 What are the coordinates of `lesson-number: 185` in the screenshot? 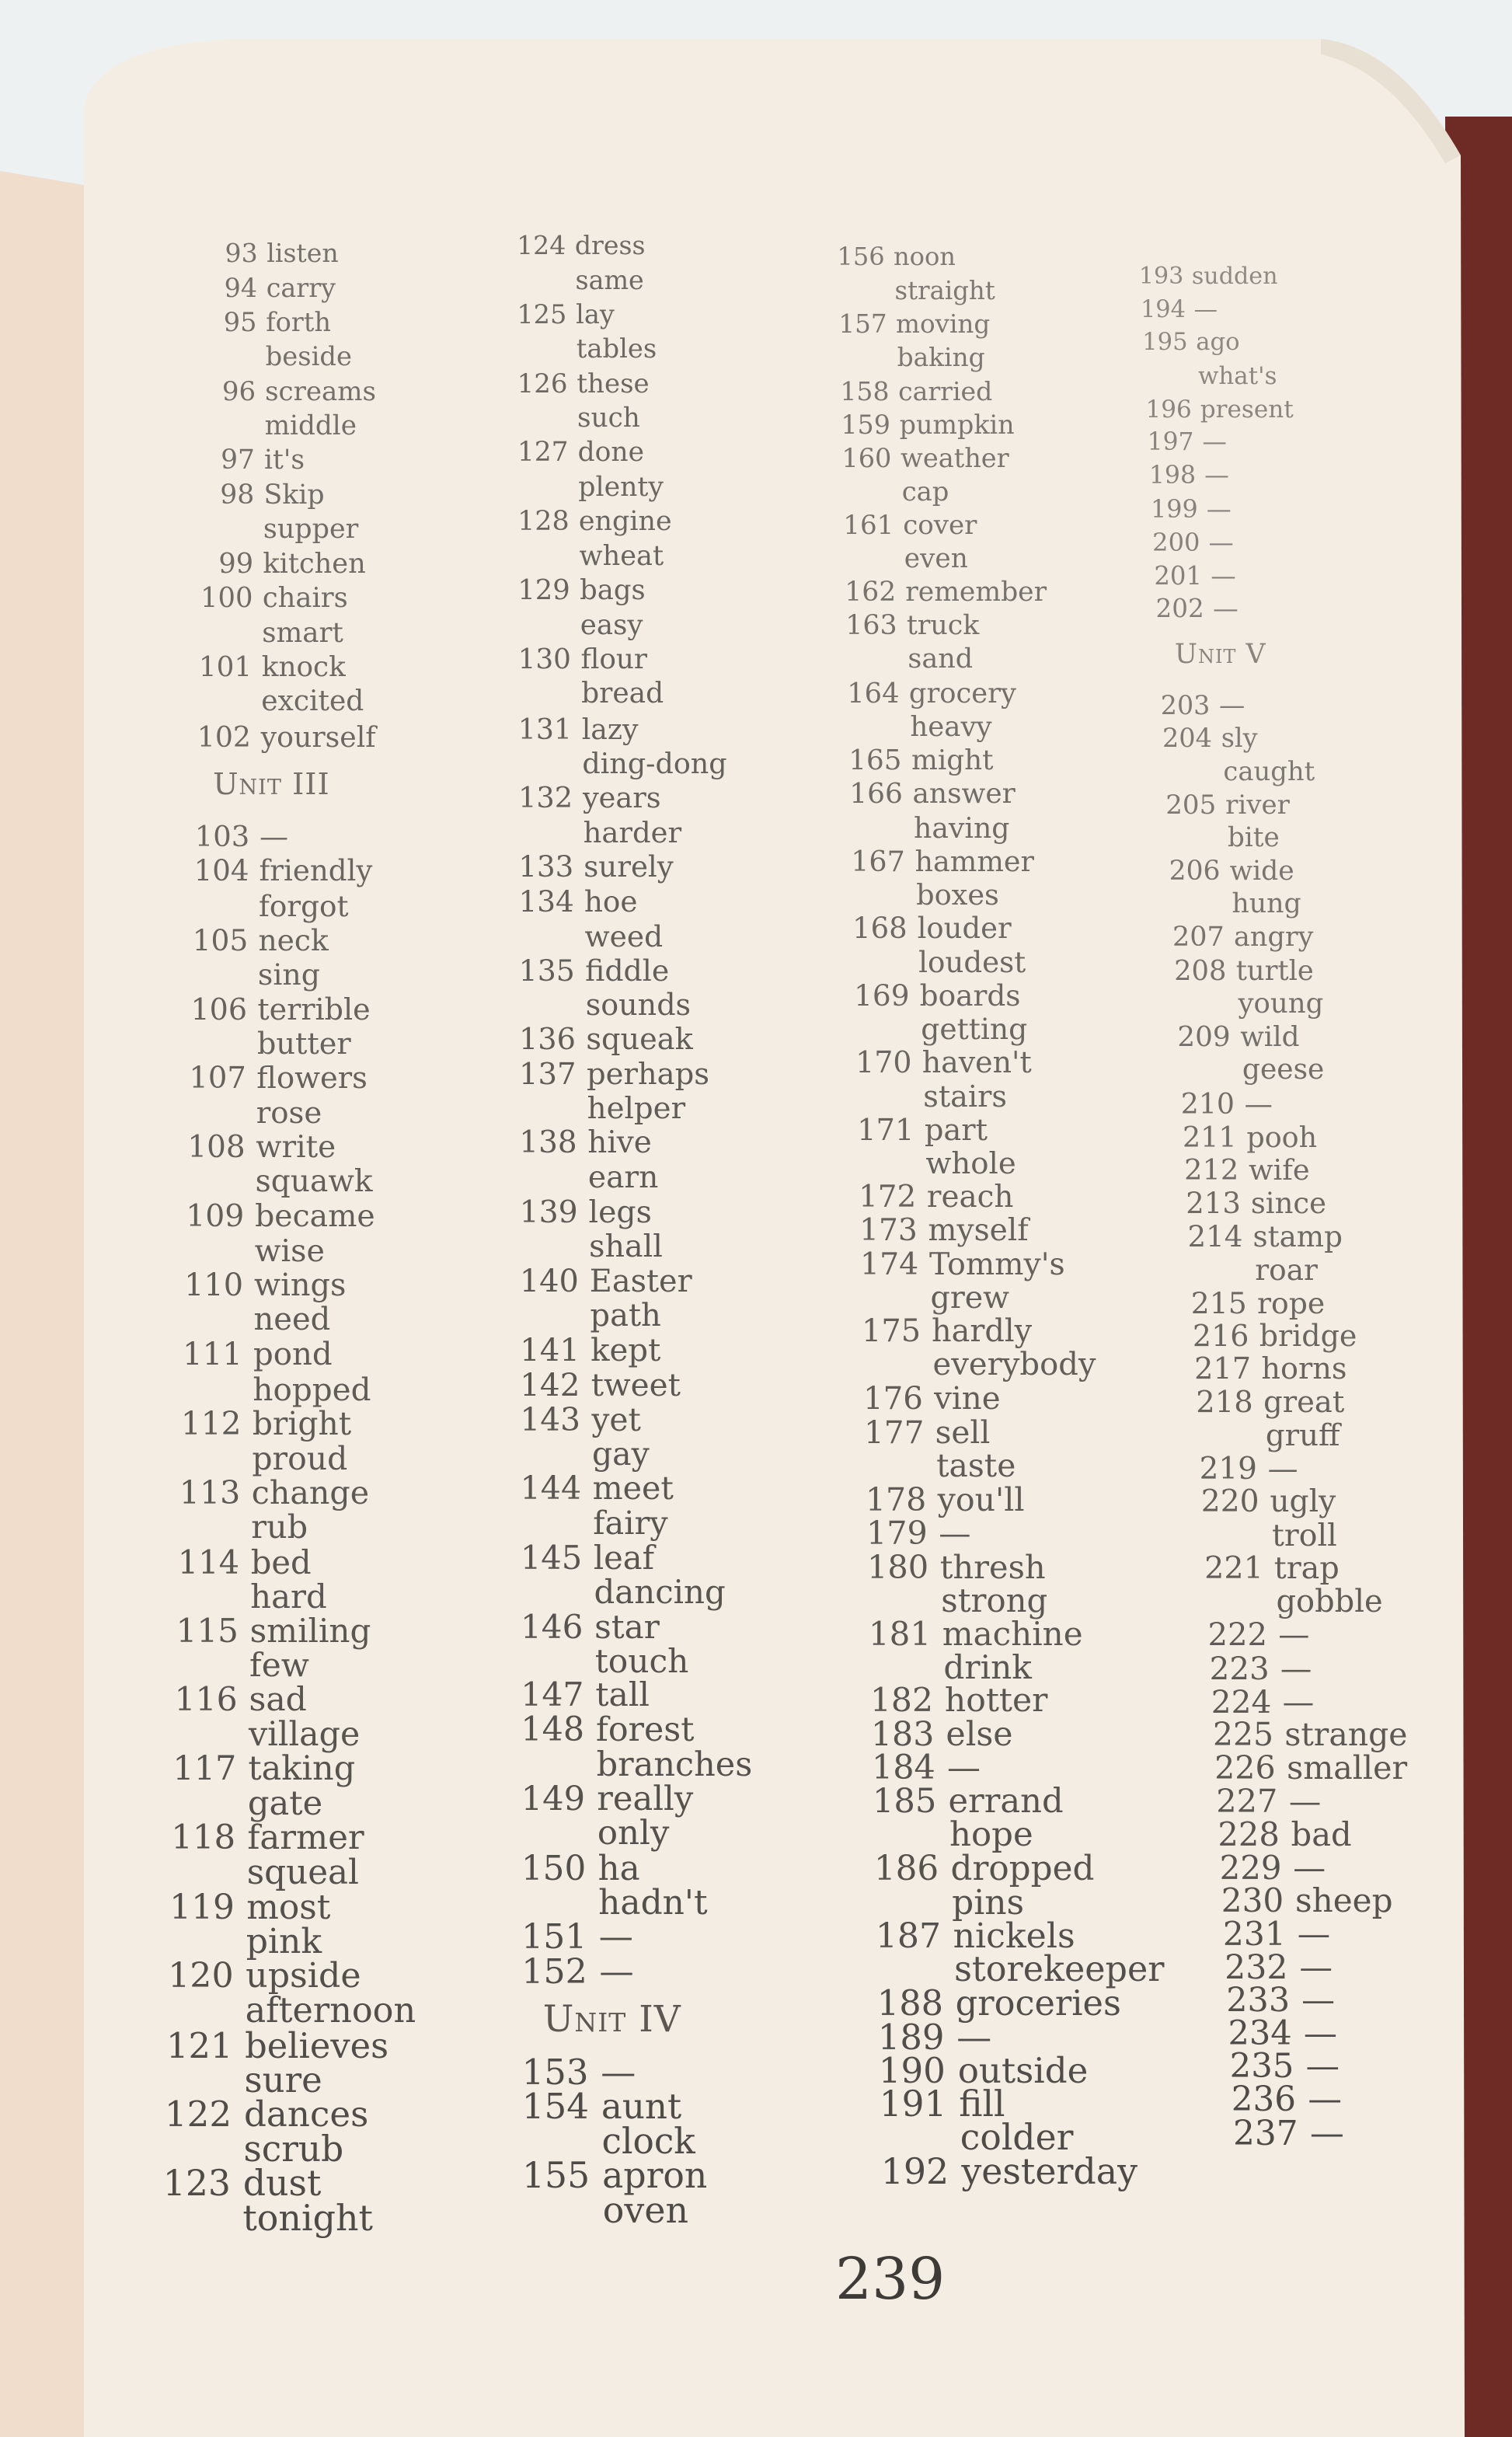 It's located at (905, 1802).